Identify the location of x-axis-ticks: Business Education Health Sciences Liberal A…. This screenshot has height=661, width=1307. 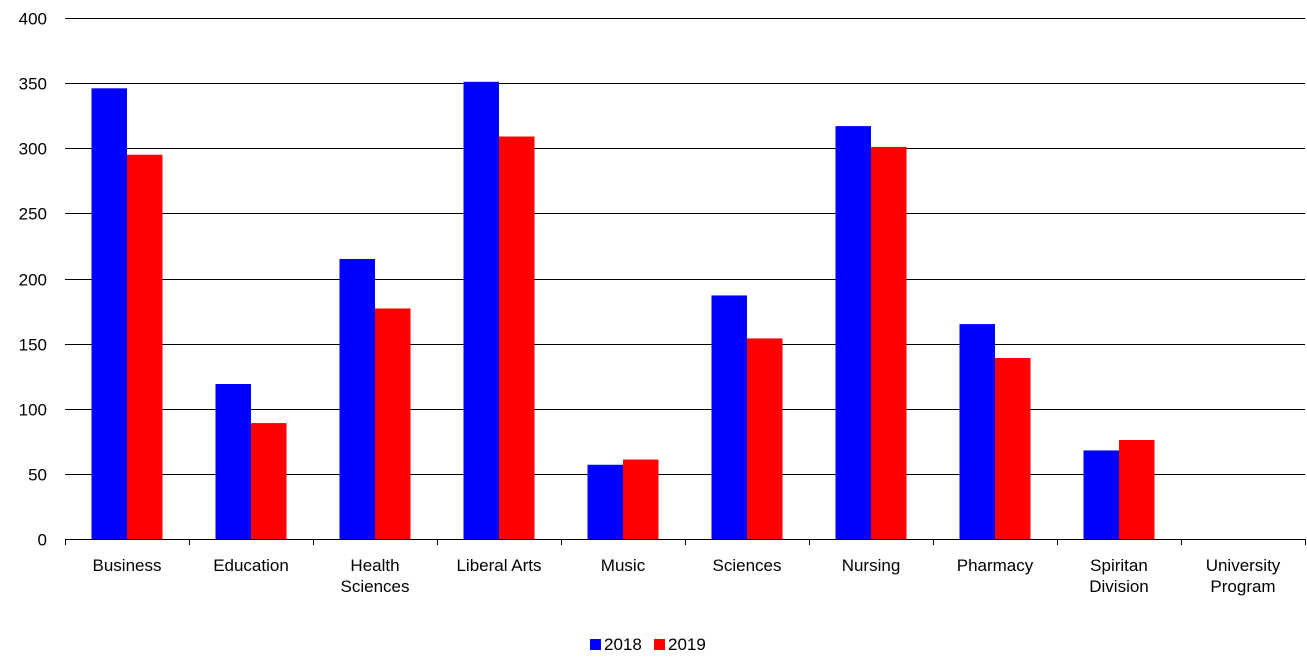
(687, 576).